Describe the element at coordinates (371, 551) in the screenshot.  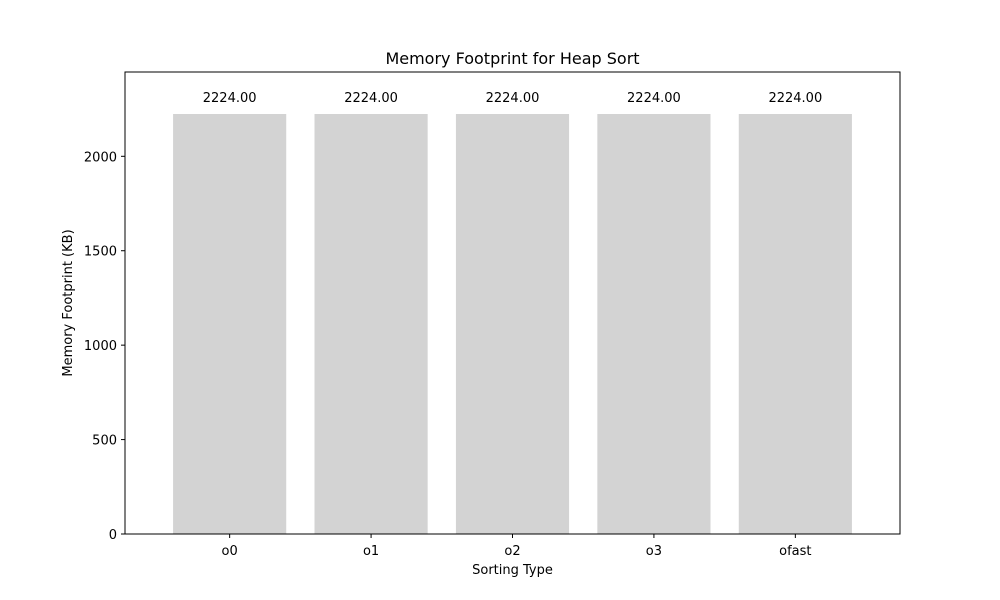
I see `x-tick-label-o1: o1` at that location.